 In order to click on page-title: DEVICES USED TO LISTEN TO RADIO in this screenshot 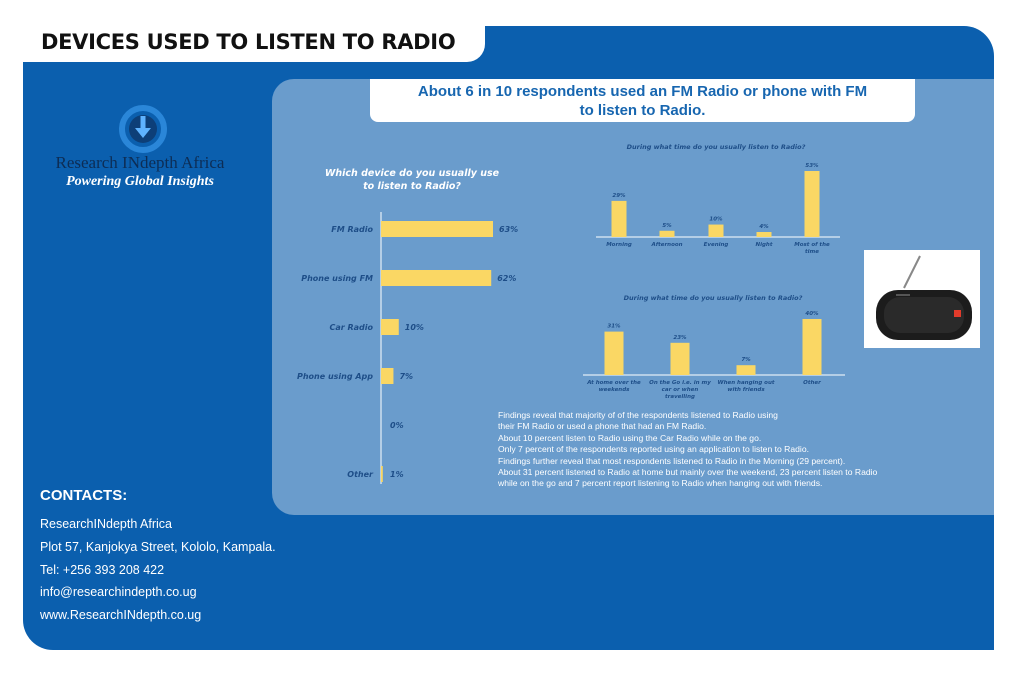, I will do `click(248, 42)`.